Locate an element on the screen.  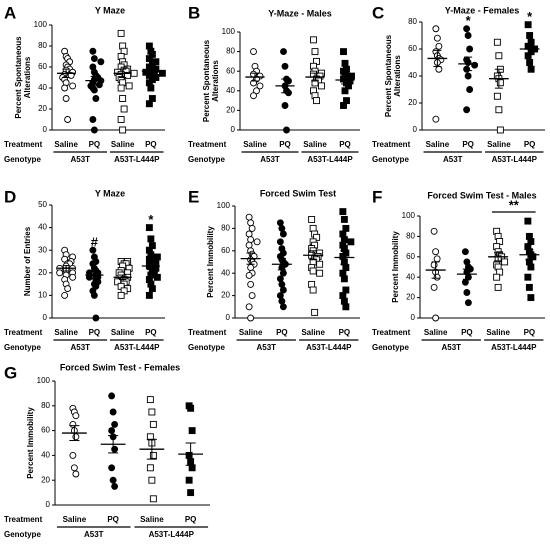
y-axis-label: Percent Immobility is located at coordinates (210, 262).